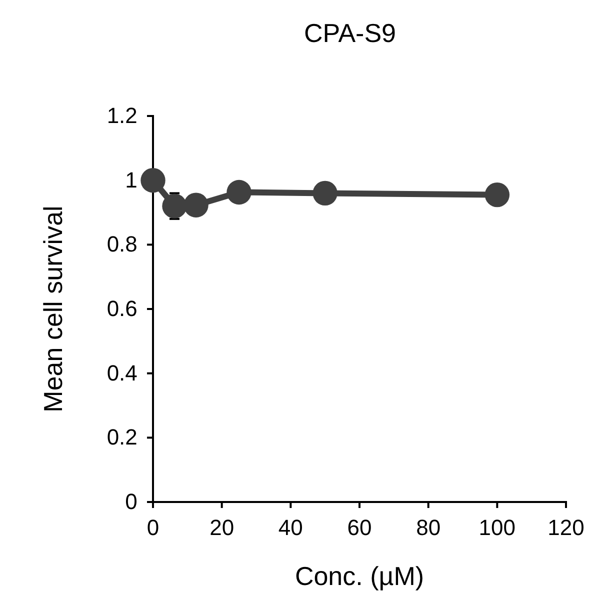  I want to click on x-tick-label: 0, so click(153, 527).